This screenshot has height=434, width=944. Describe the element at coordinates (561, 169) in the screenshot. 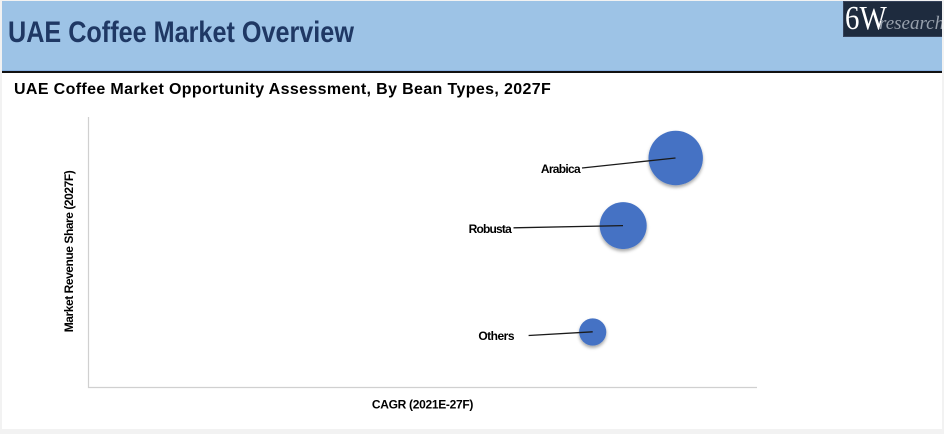

I see `svg-text: Arabica` at that location.